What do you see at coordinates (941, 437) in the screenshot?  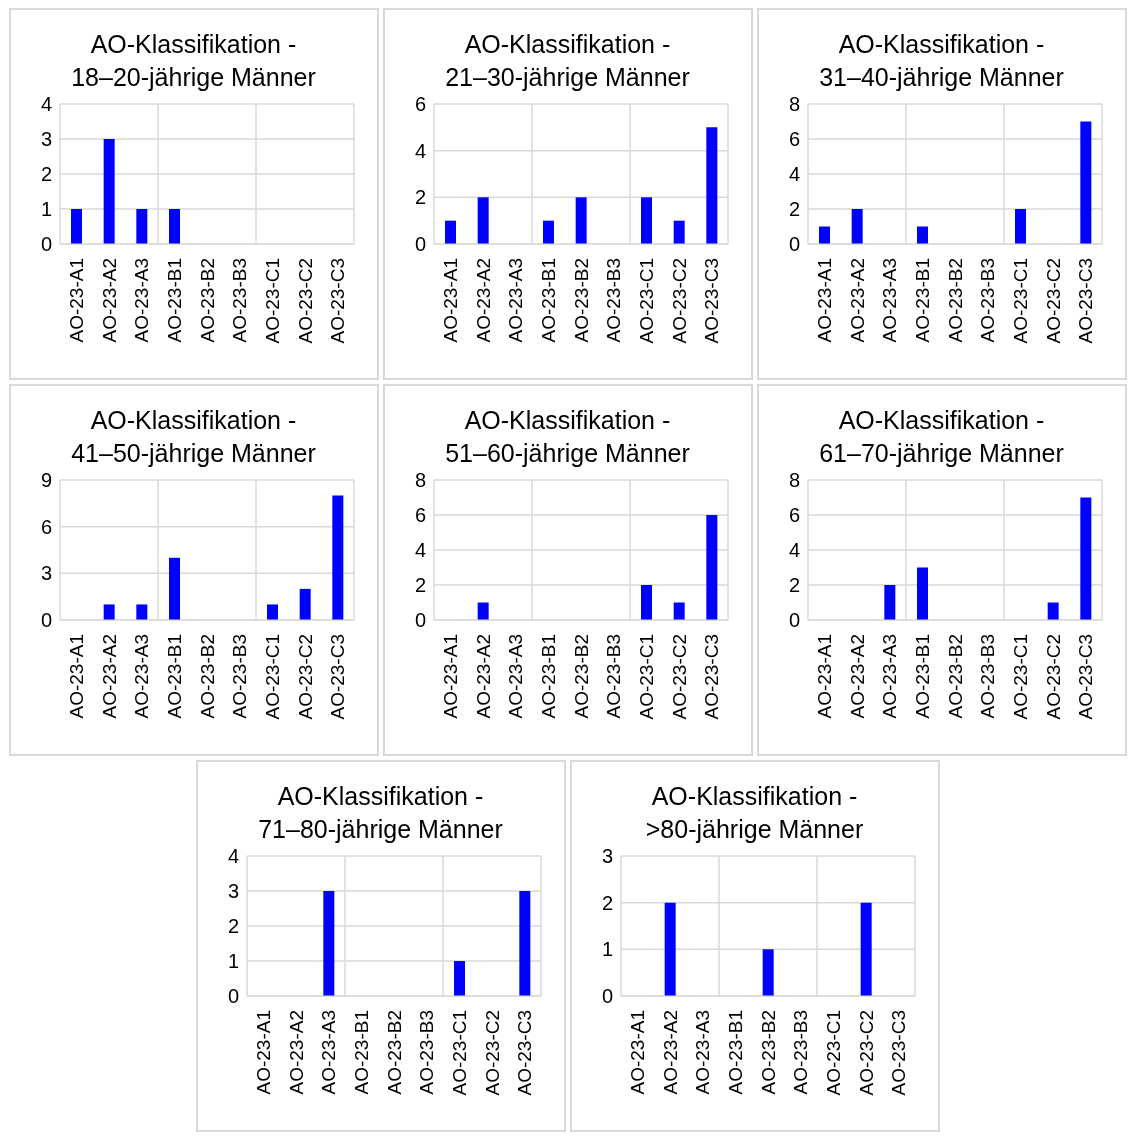 I see `chart-title: AO-Klassifikation - 61–70-jährige Männer` at bounding box center [941, 437].